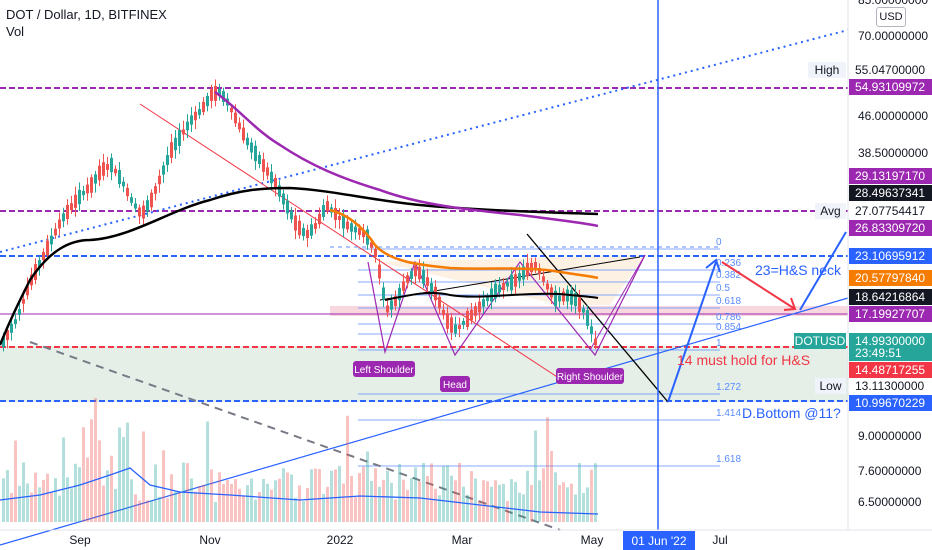 This screenshot has width=932, height=550. Describe the element at coordinates (617, 302) in the screenshot. I see `hs-outline-r` at that location.